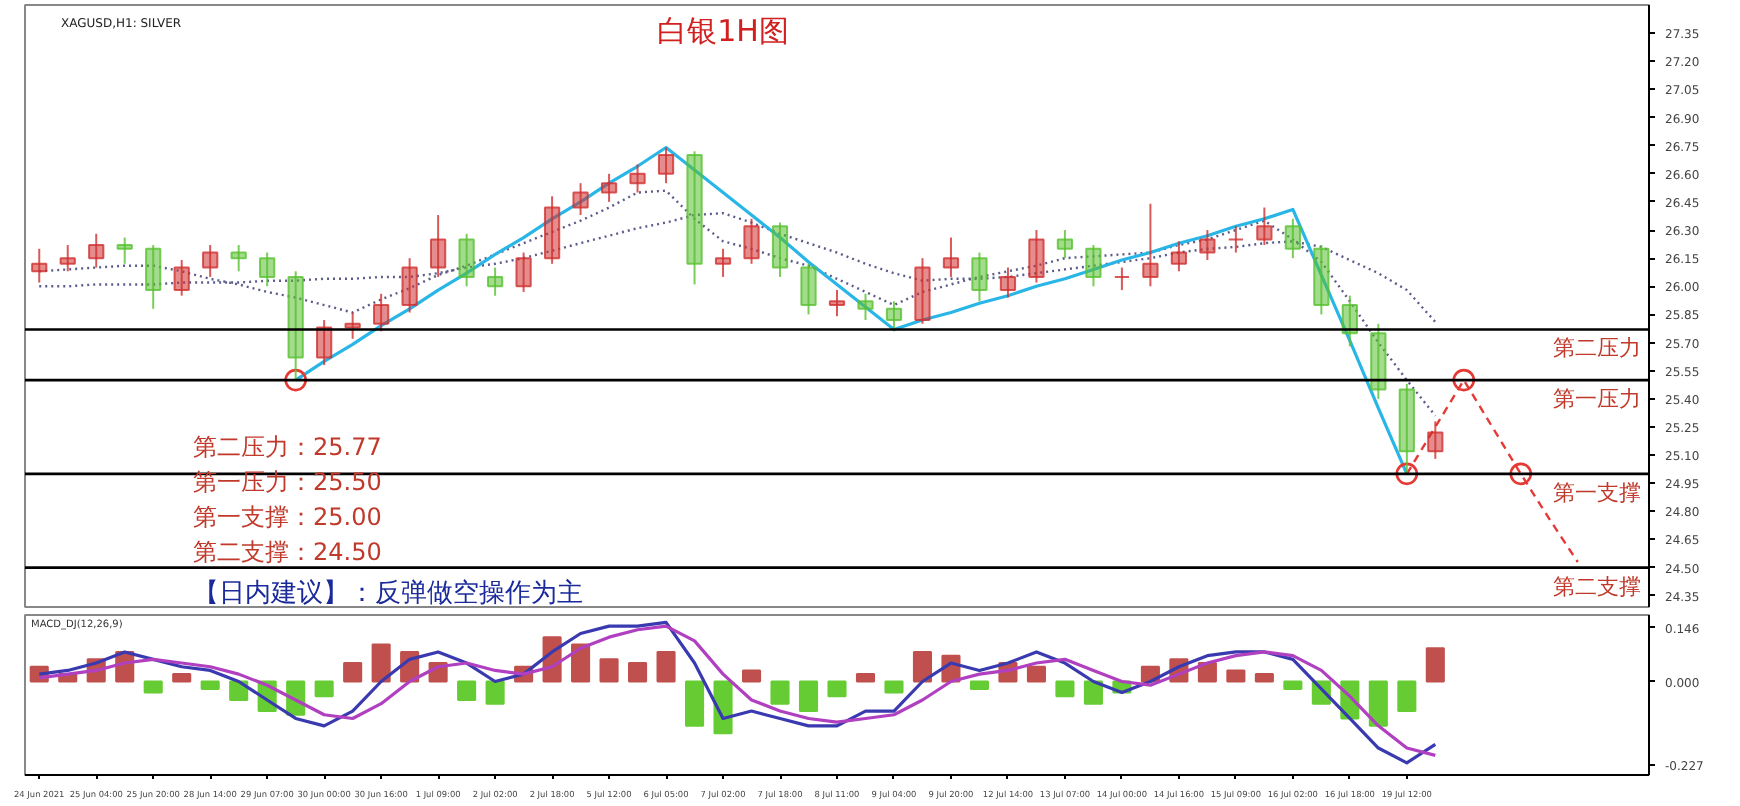 Image resolution: width=1740 pixels, height=806 pixels. Describe the element at coordinates (1597, 399) in the screenshot. I see `ref-line-label: 第一压力` at that location.